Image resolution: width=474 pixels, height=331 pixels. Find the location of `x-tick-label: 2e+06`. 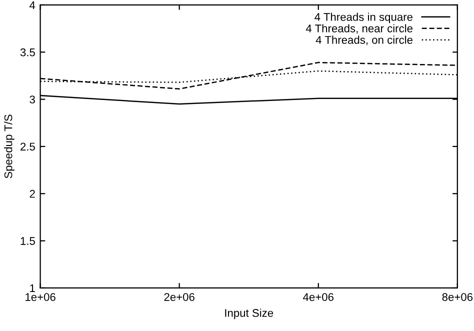

x-tick-label: 2e+06 is located at coordinates (179, 297).